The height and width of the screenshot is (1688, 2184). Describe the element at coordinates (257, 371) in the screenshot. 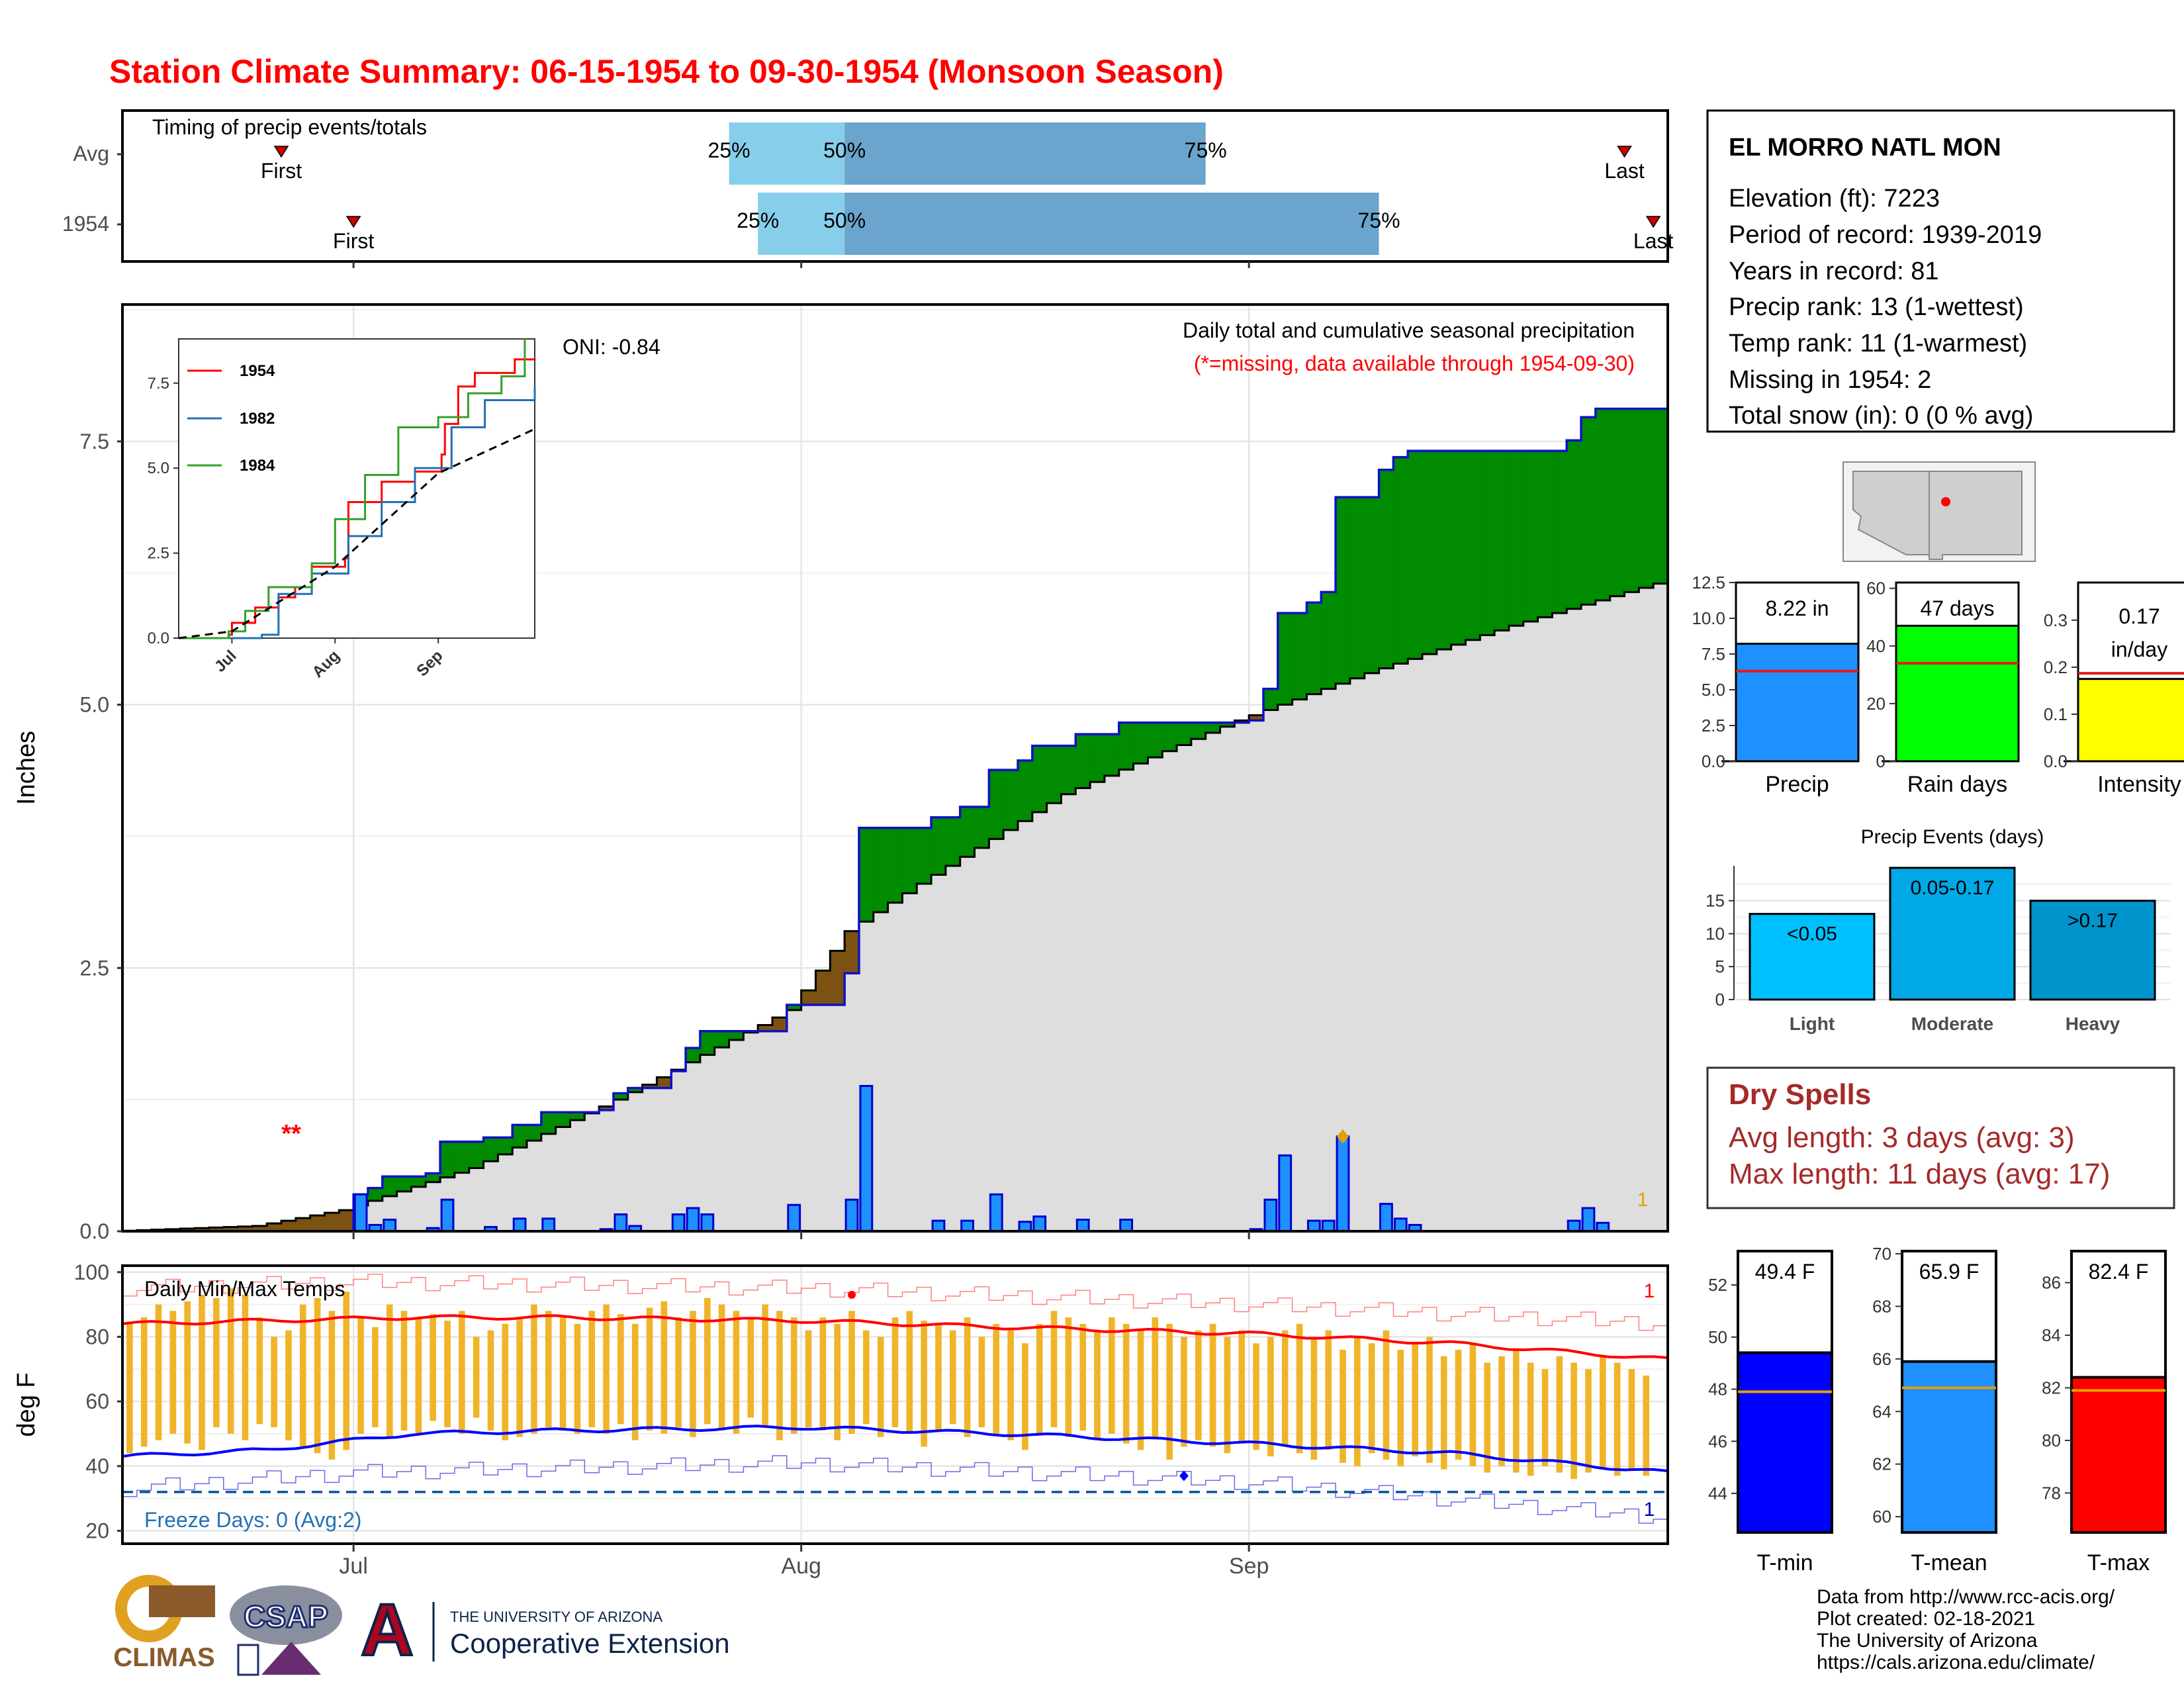

I see `inset-legend-label: 1954` at that location.